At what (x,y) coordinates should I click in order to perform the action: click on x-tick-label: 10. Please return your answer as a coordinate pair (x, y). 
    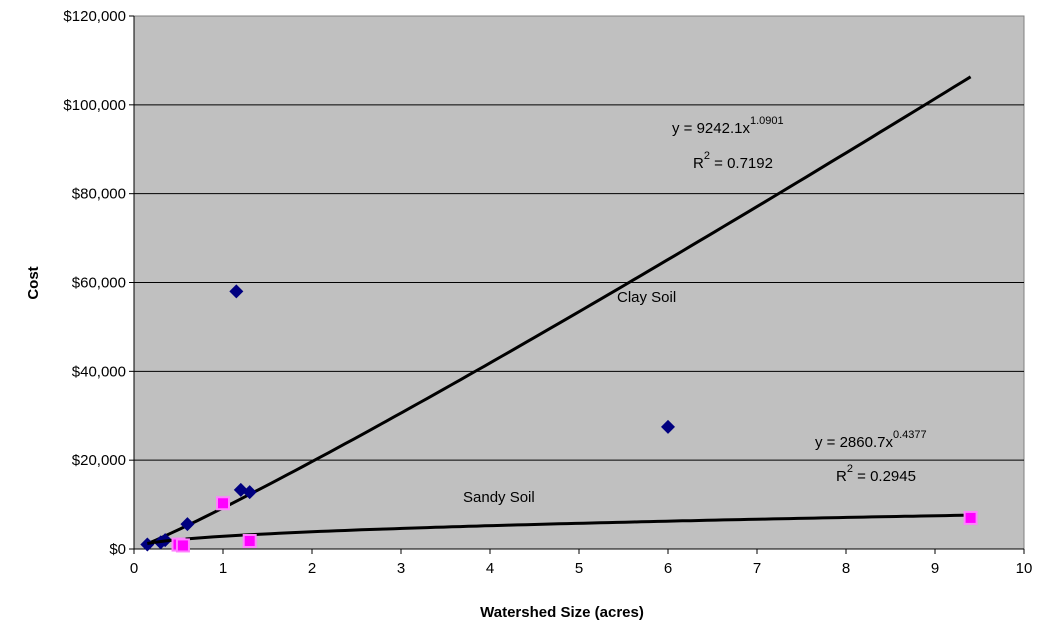
    Looking at the image, I should click on (1024, 568).